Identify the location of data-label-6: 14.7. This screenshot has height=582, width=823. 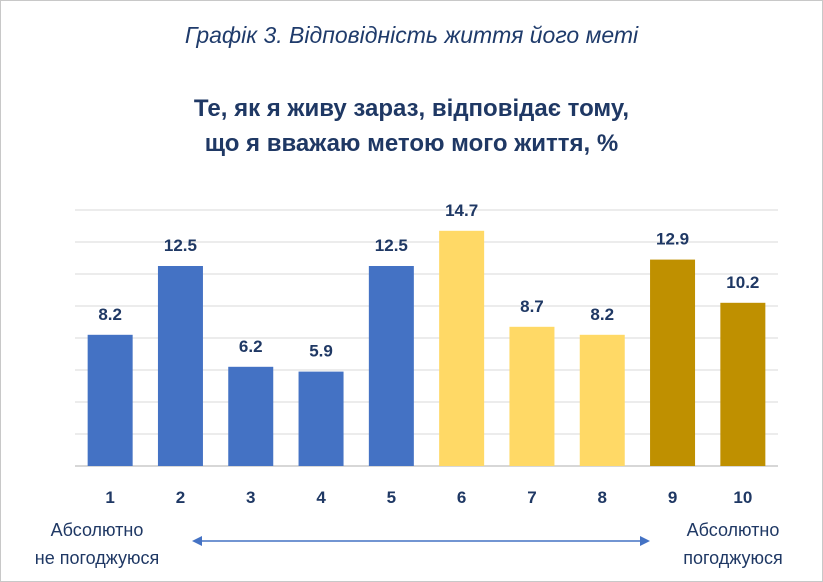
(461, 210).